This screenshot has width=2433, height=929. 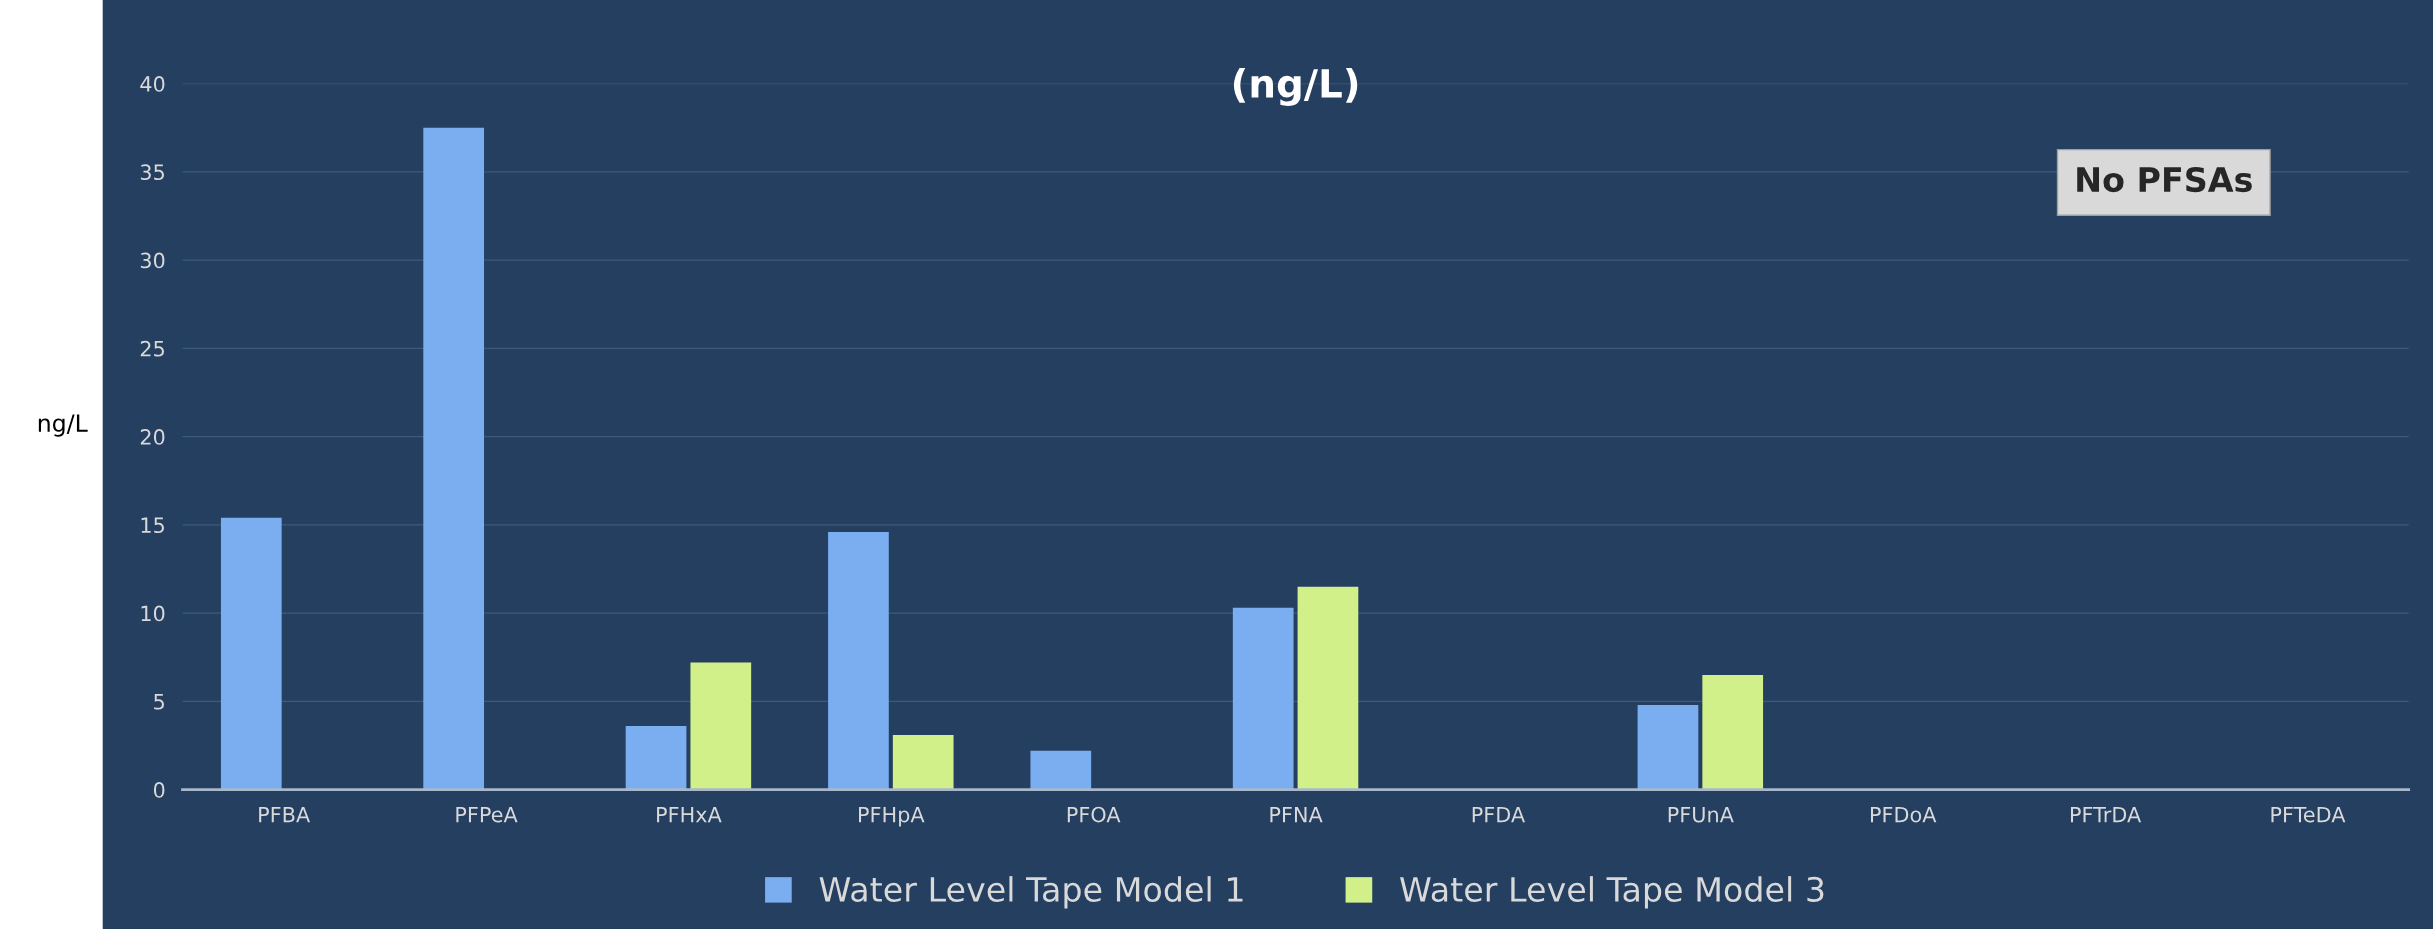 What do you see at coordinates (1295, 86) in the screenshot?
I see `chart-title: (ng/L)` at bounding box center [1295, 86].